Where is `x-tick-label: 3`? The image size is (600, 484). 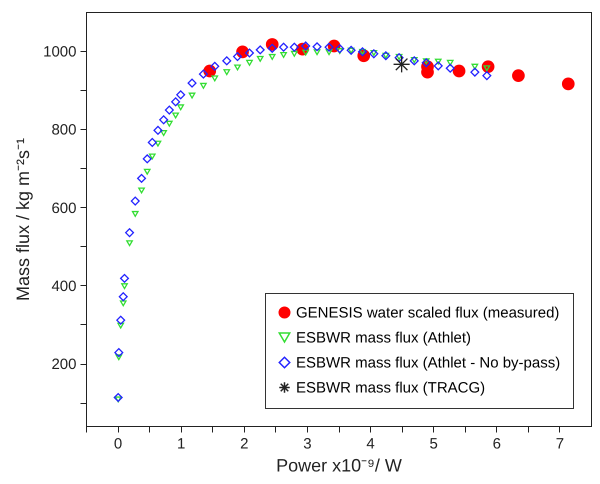 x-tick-label: 3 is located at coordinates (307, 444).